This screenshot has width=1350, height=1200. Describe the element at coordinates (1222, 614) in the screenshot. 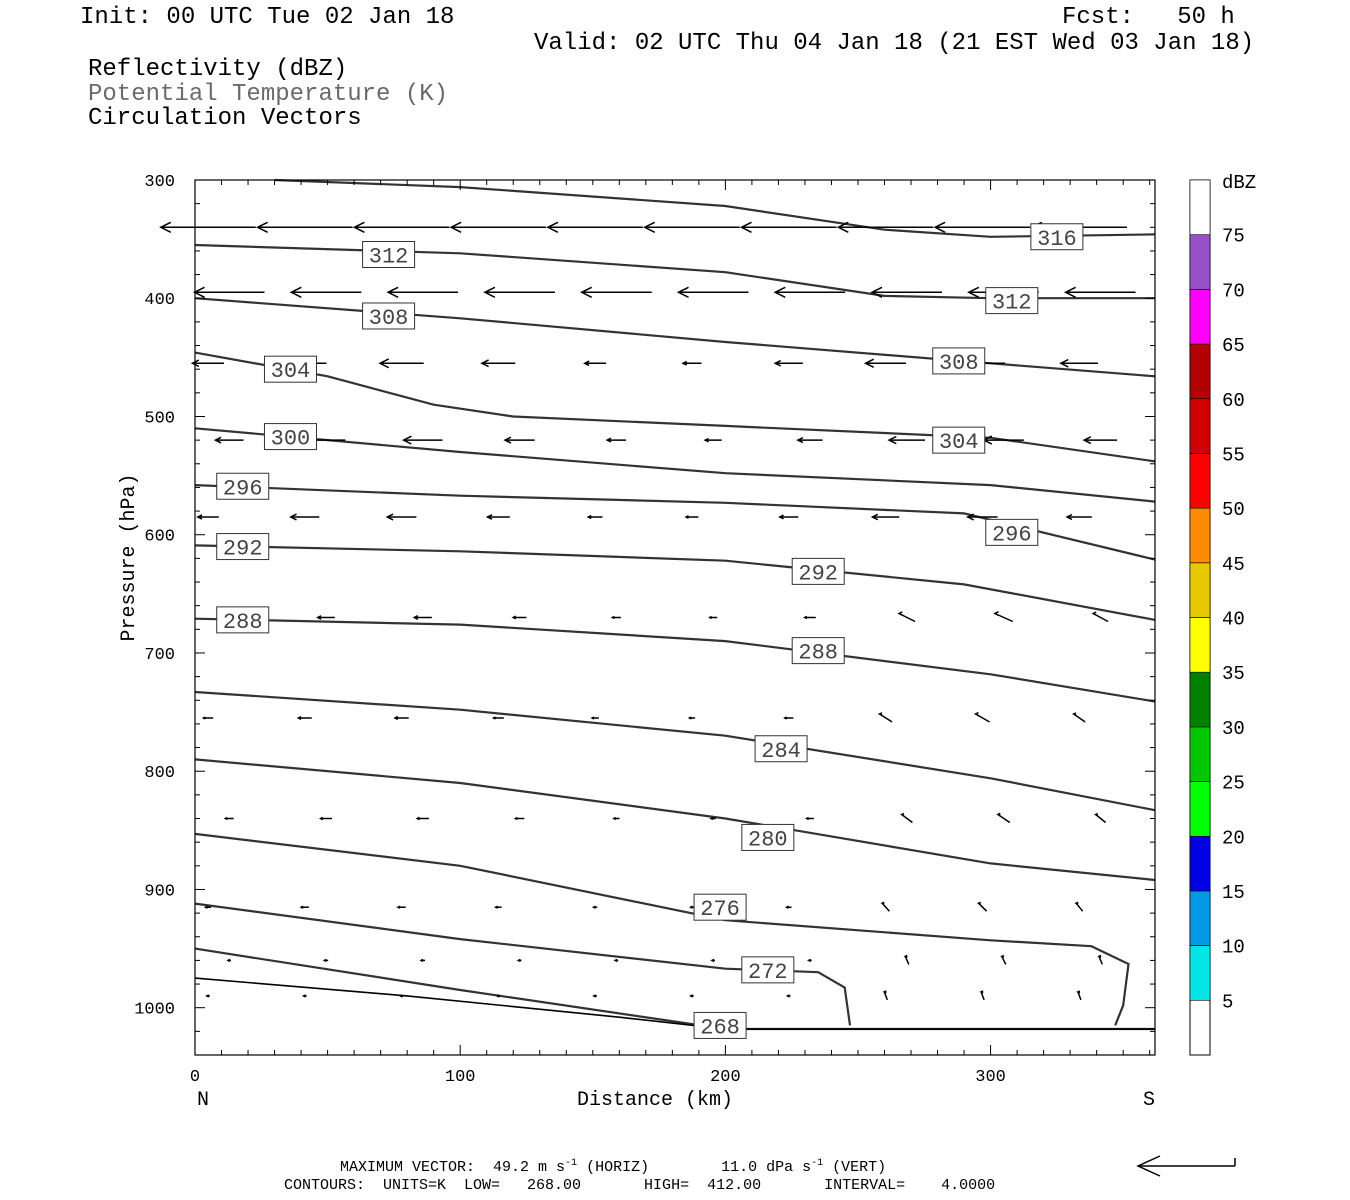

I see `reflectivity-colorbar: 5 10 15 20 25 30 35 40 45 50 55 60 65 70 75 dBZ` at that location.